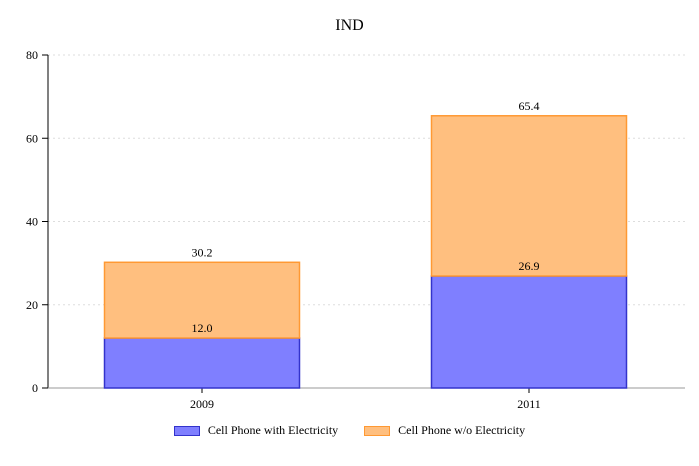 The height and width of the screenshot is (466, 699). Describe the element at coordinates (529, 266) in the screenshot. I see `data-label: 26.9` at that location.